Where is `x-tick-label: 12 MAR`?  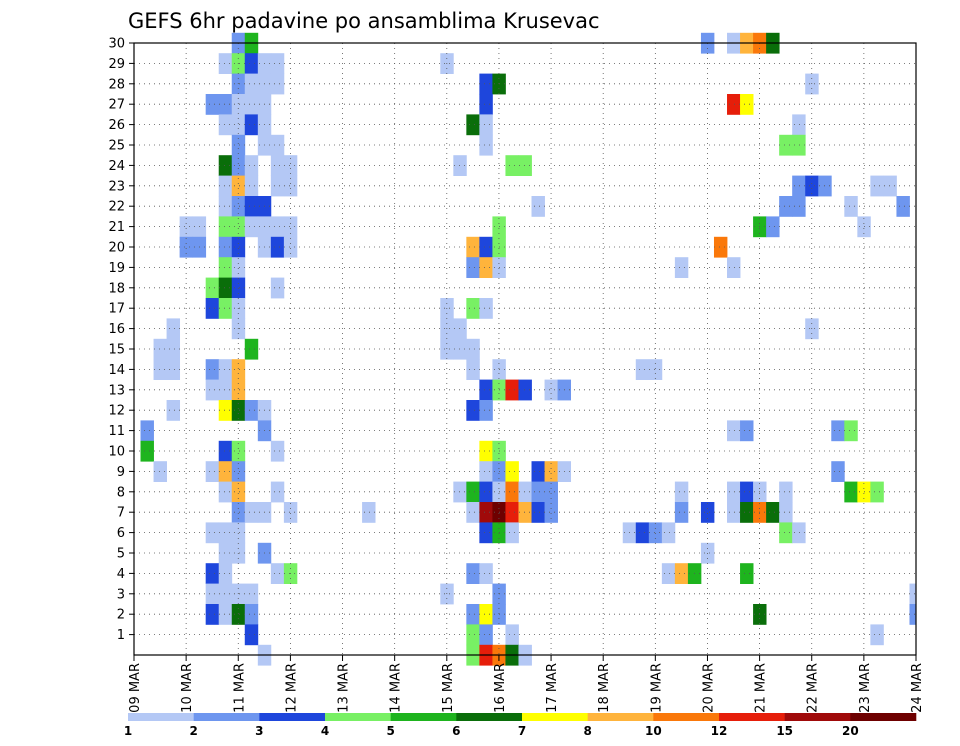
x-tick-label: 12 MAR is located at coordinates (291, 688).